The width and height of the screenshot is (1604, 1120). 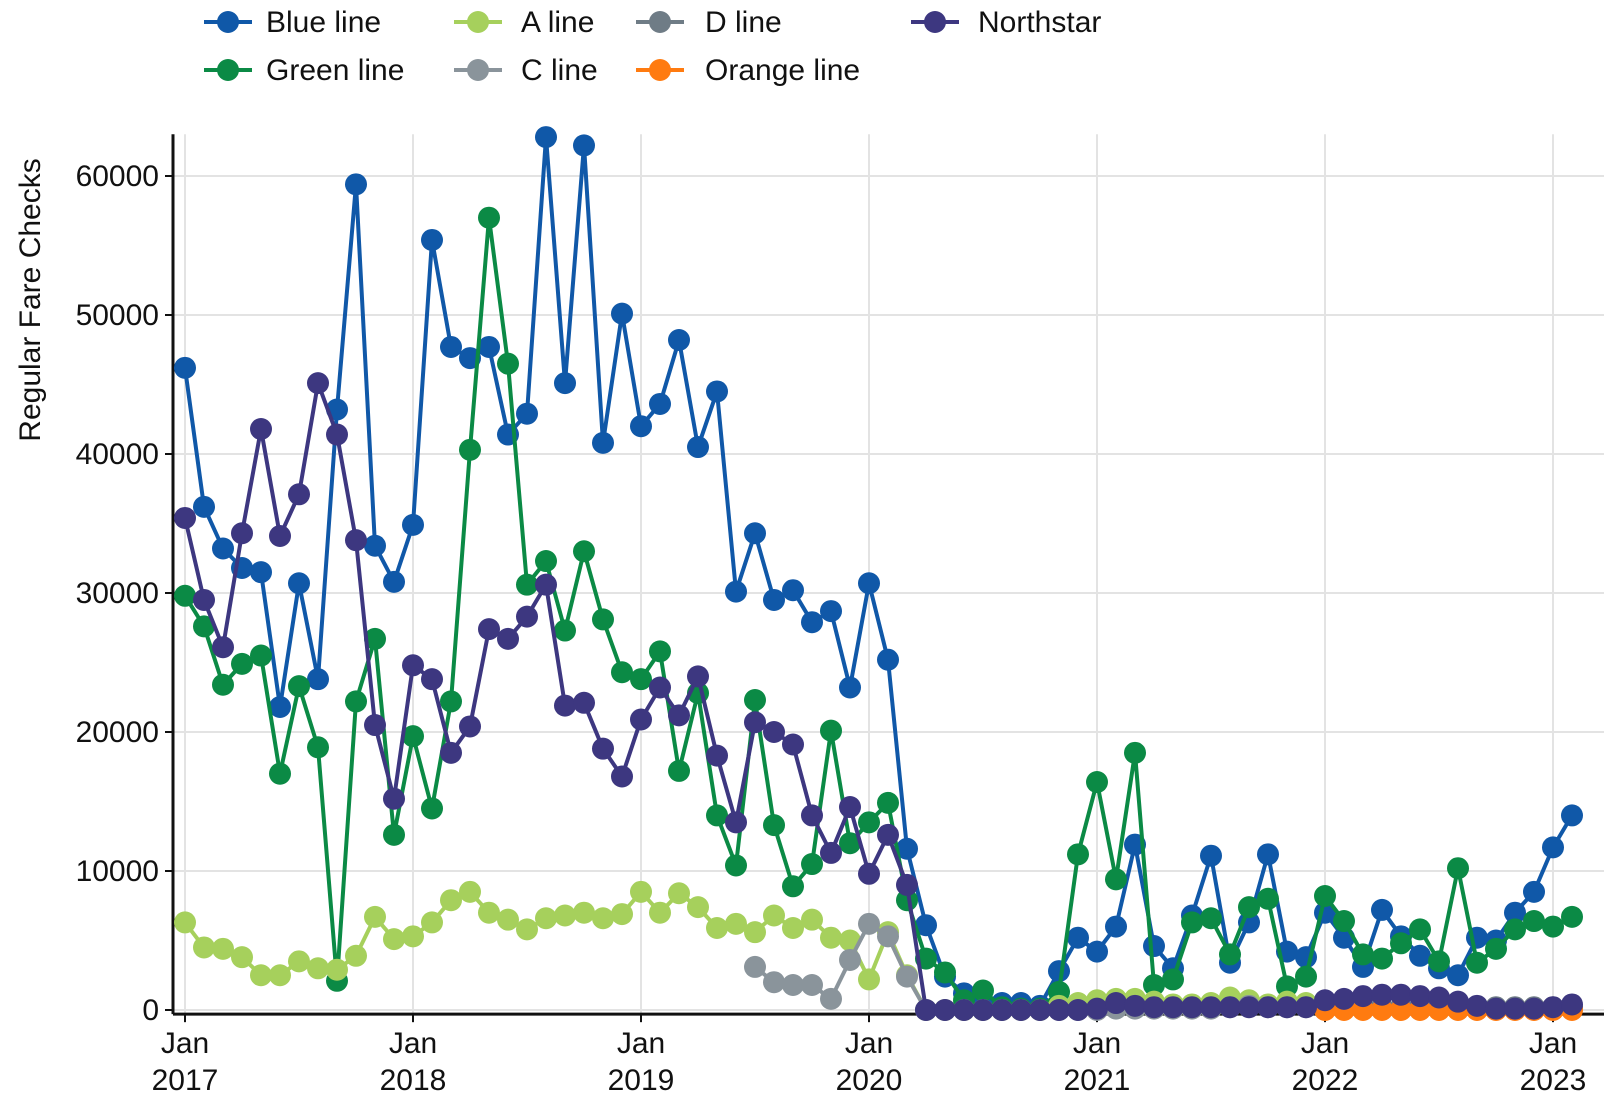 What do you see at coordinates (117, 593) in the screenshot?
I see `y-tick-label: 30000` at bounding box center [117, 593].